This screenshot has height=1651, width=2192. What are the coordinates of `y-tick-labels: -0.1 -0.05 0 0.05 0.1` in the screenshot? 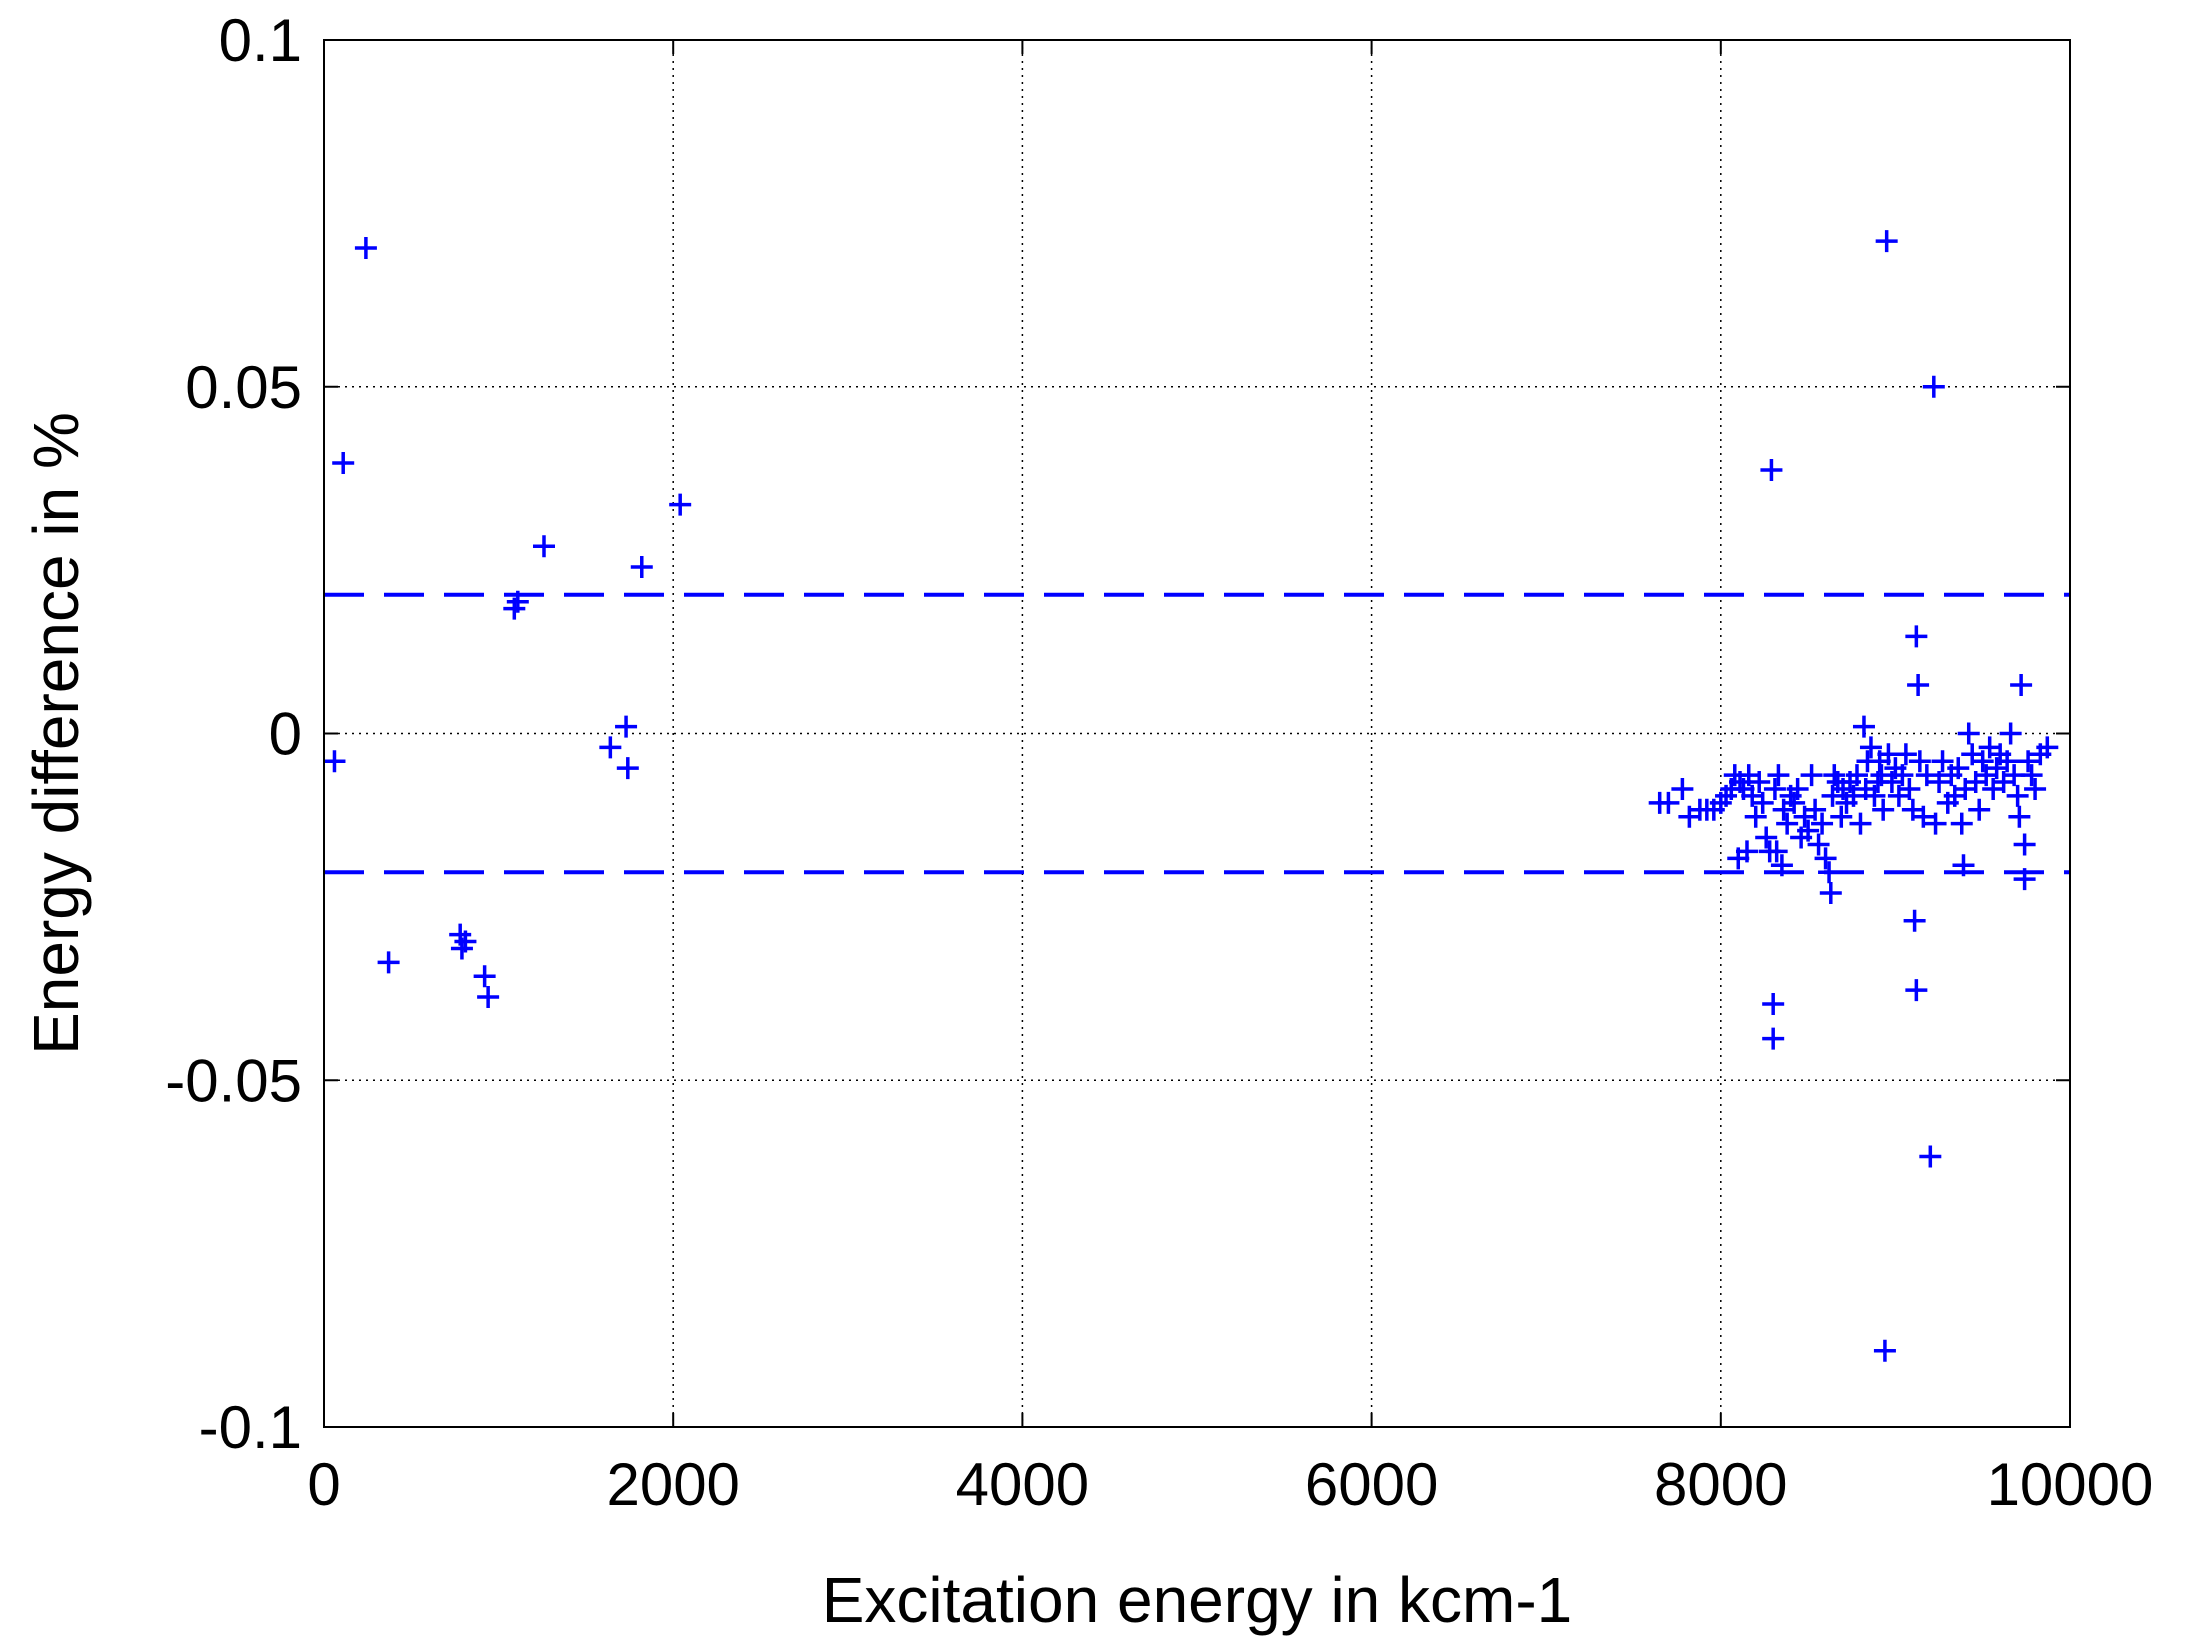 It's located at (233, 734).